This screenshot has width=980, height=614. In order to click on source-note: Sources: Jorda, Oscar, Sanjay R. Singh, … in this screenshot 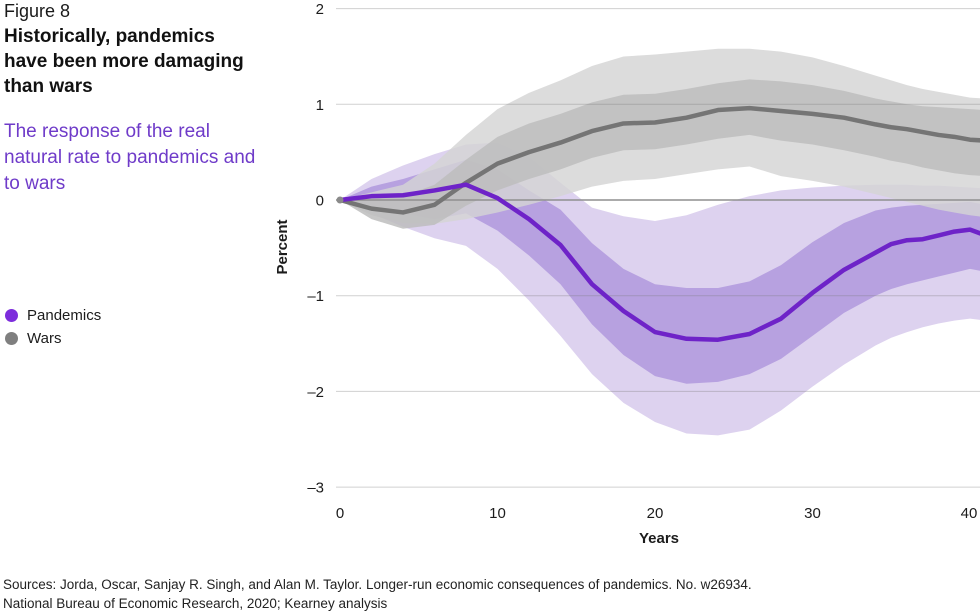, I will do `click(485, 594)`.